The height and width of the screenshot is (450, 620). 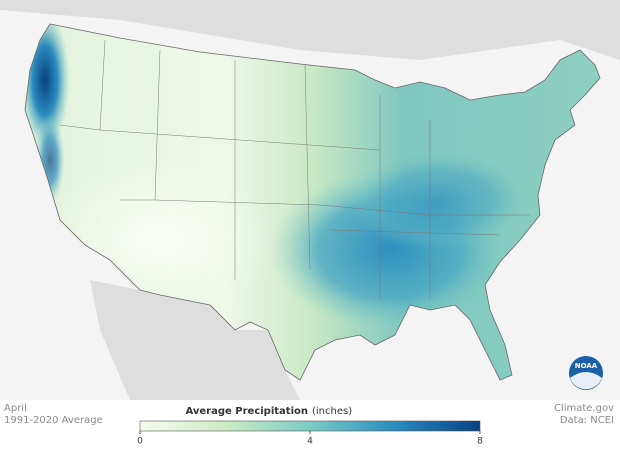 I want to click on color-bar, so click(x=310, y=426).